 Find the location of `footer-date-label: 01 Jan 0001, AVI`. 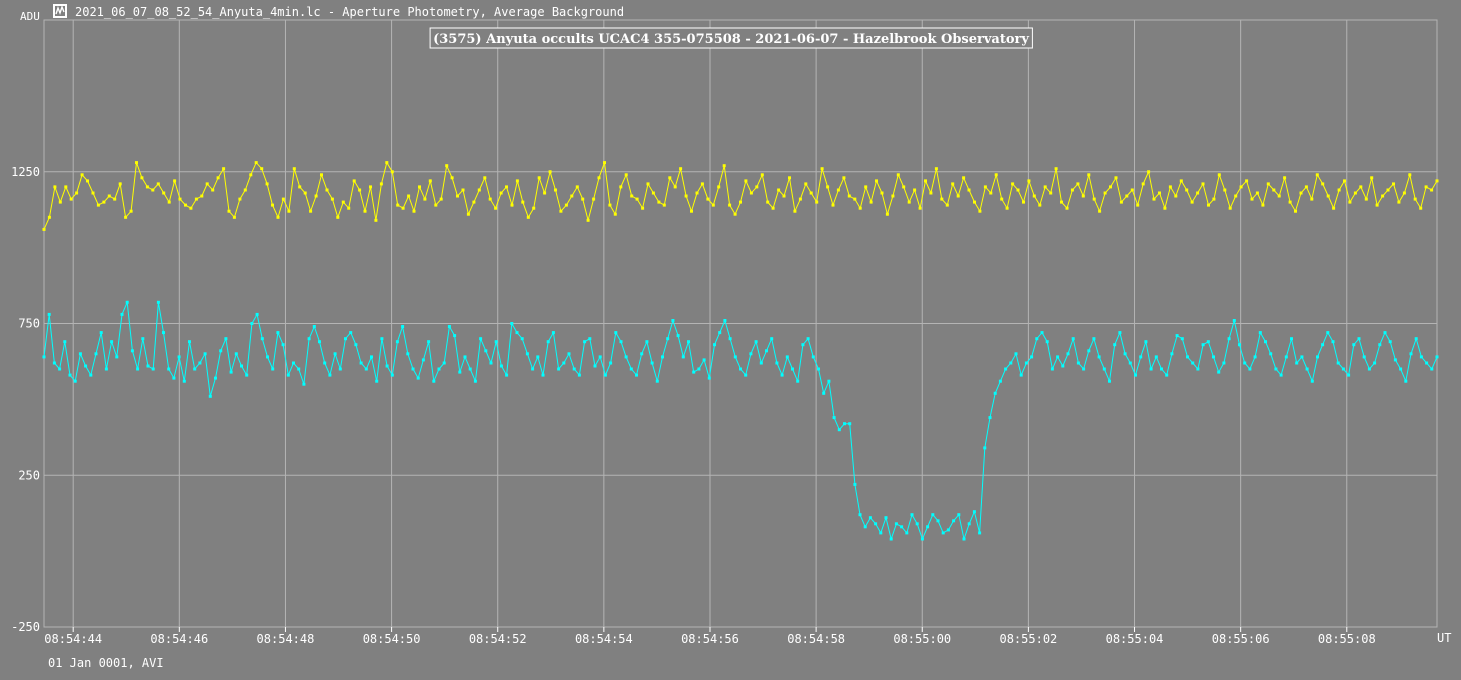

footer-date-label: 01 Jan 0001, AVI is located at coordinates (106, 663).